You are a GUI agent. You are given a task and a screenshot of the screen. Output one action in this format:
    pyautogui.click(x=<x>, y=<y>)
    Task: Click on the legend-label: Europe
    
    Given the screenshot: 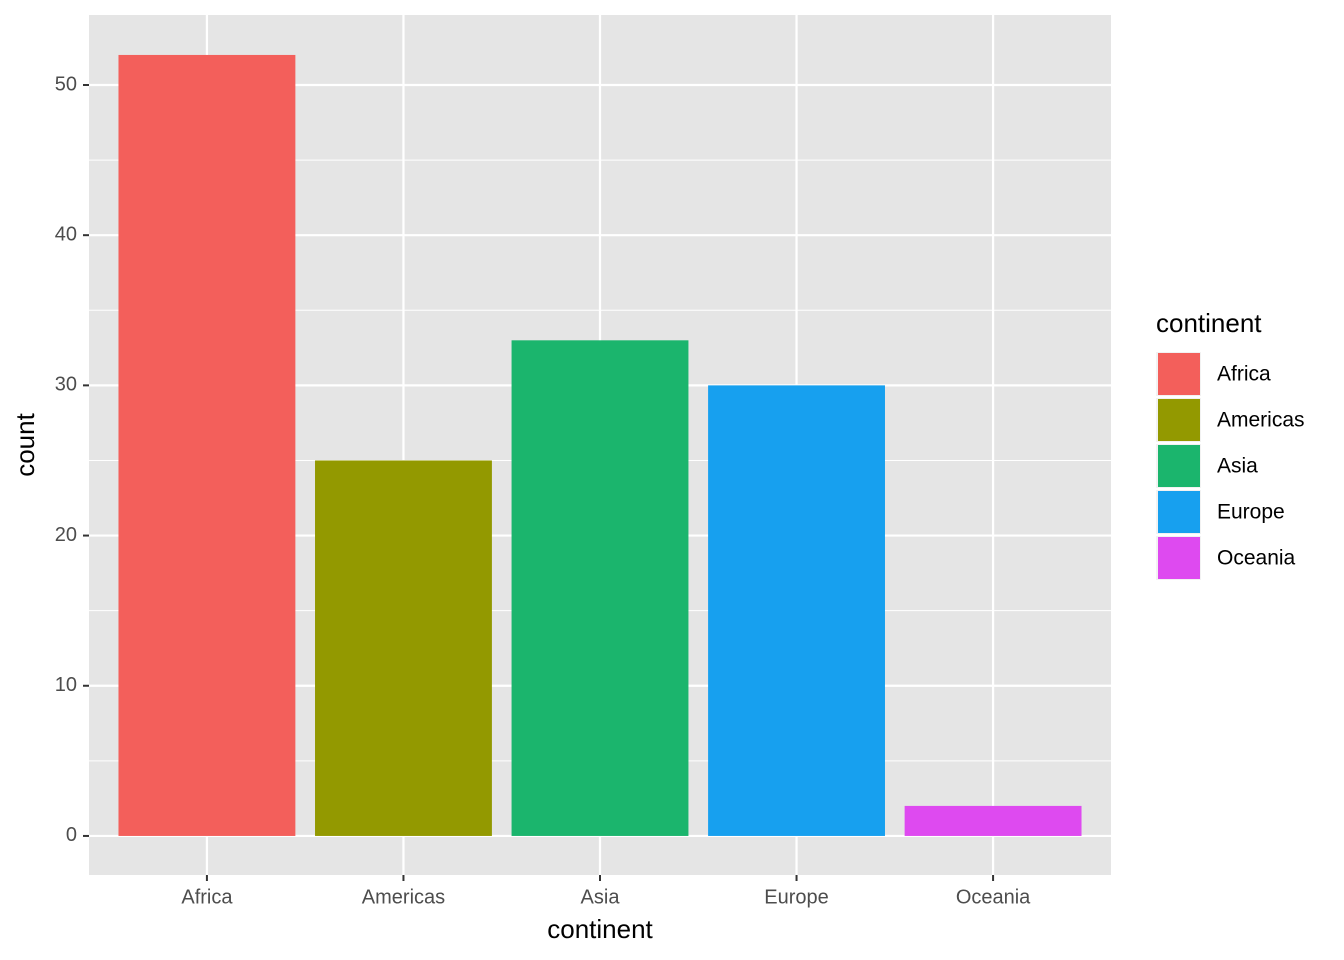 What is the action you would take?
    pyautogui.click(x=1251, y=512)
    